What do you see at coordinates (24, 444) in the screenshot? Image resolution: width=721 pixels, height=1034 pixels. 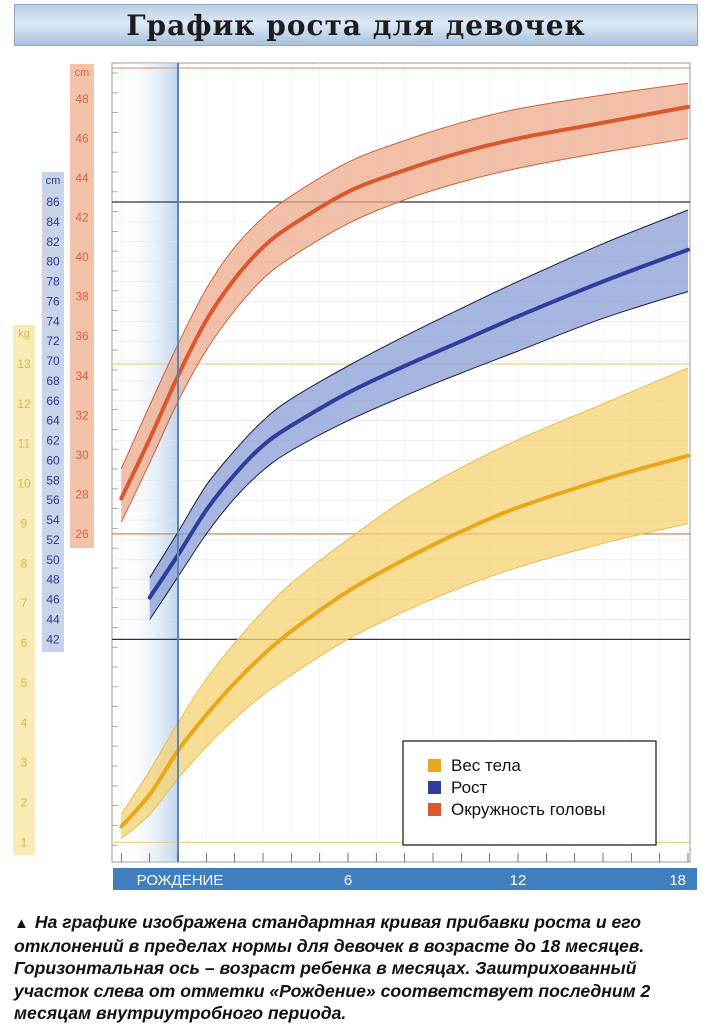 I see `weight-tick-label: 11` at bounding box center [24, 444].